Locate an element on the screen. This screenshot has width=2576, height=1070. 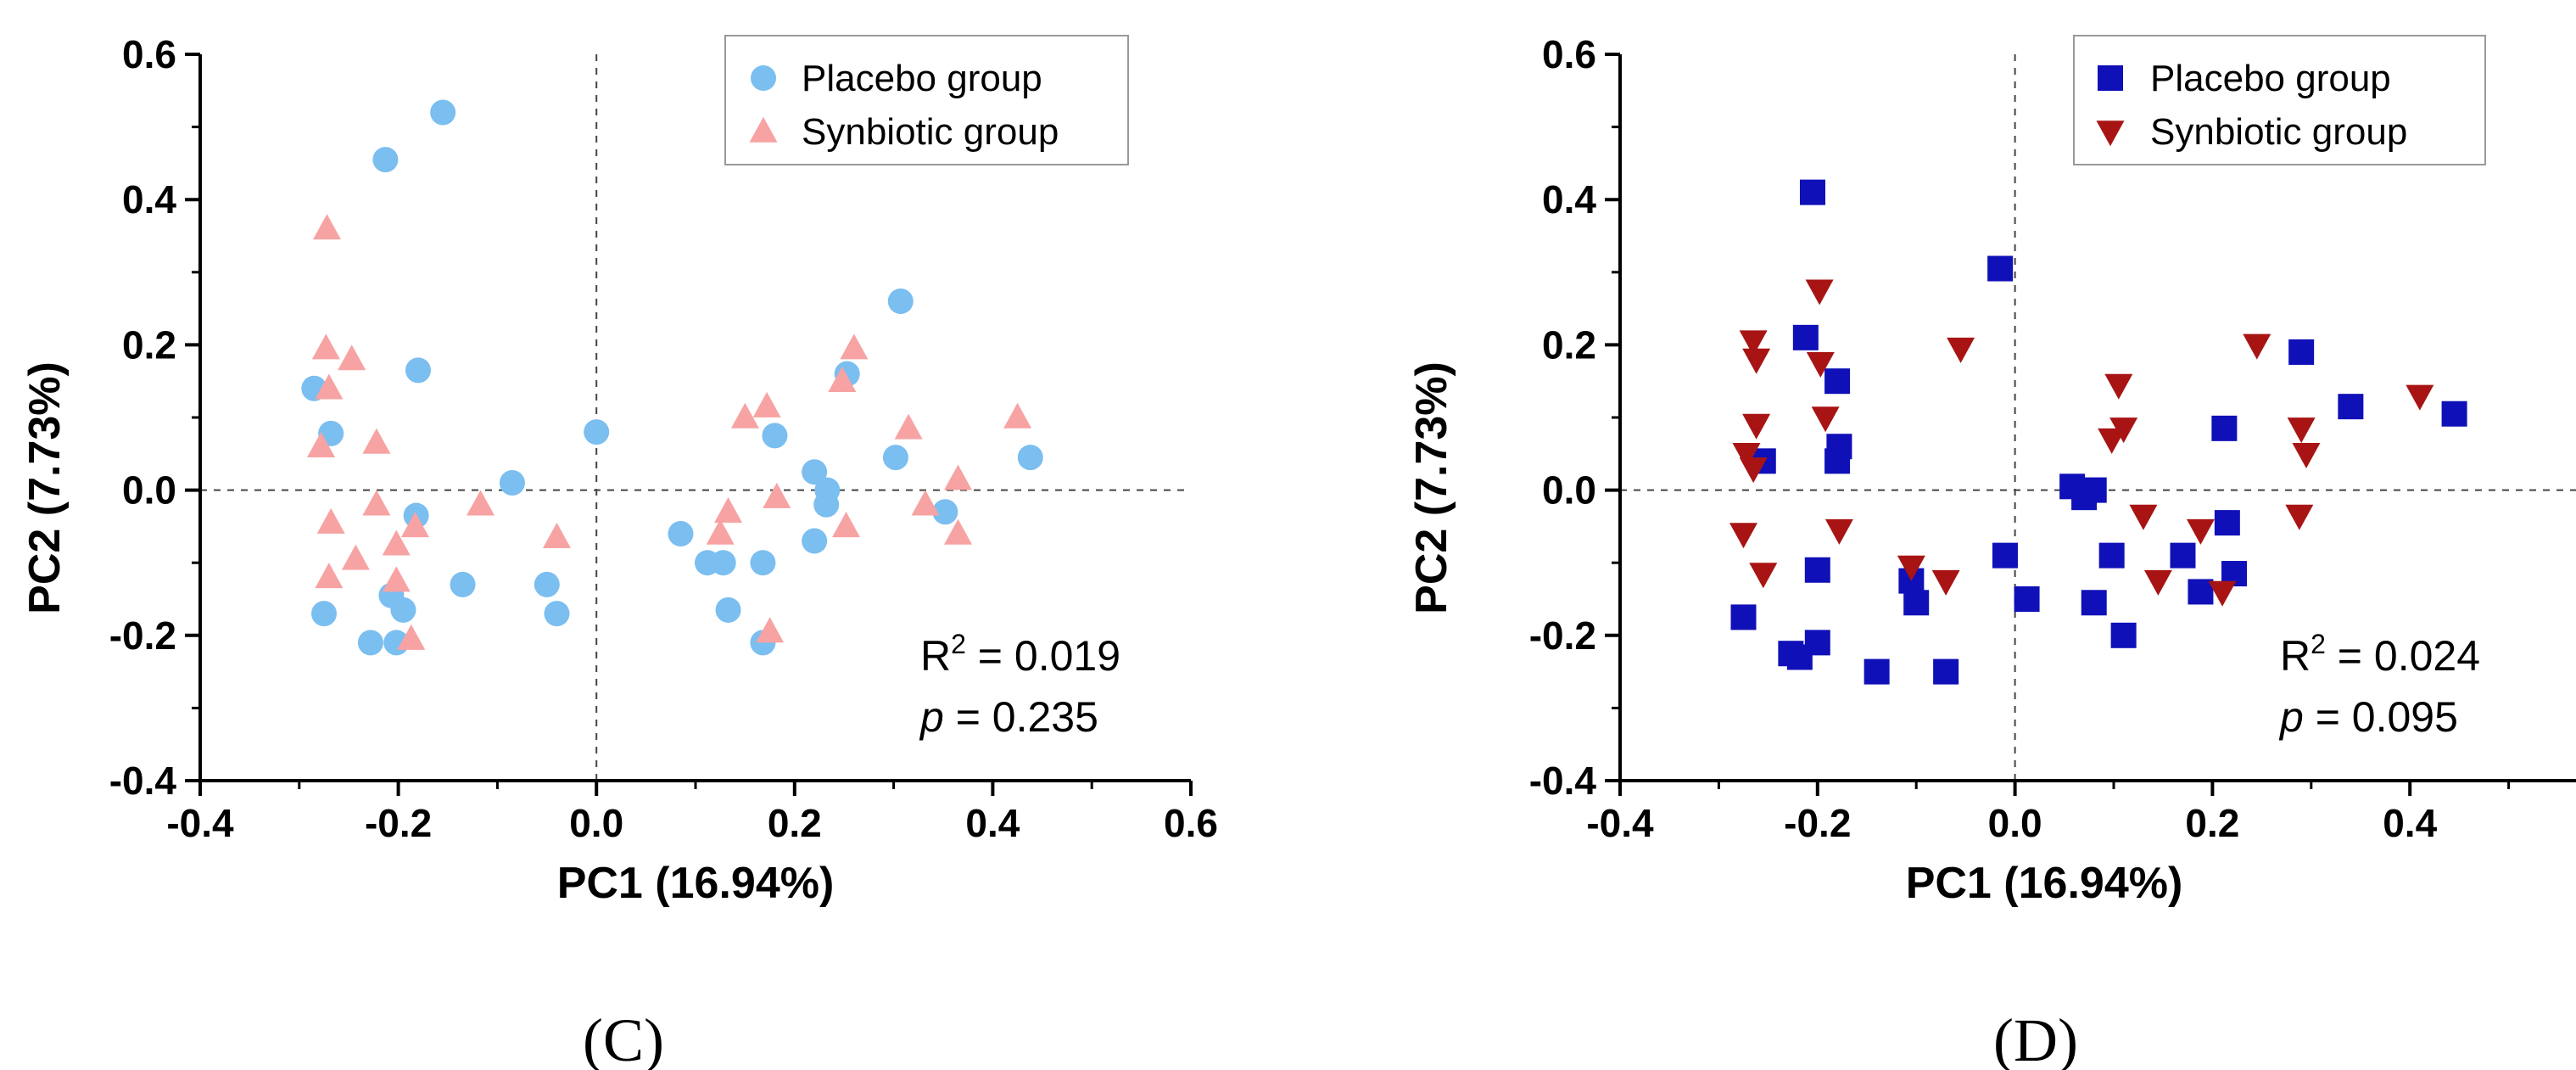
legend-marker-square is located at coordinates (2110, 78).